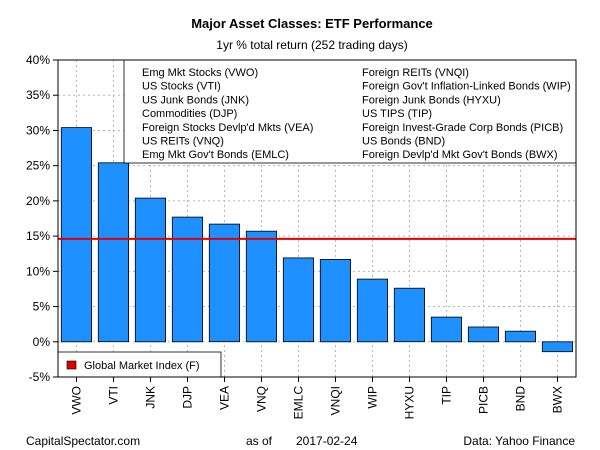 The image size is (600, 450). Describe the element at coordinates (415, 73) in the screenshot. I see `legend-entry-right: Foreign REITs (VNQI)` at that location.